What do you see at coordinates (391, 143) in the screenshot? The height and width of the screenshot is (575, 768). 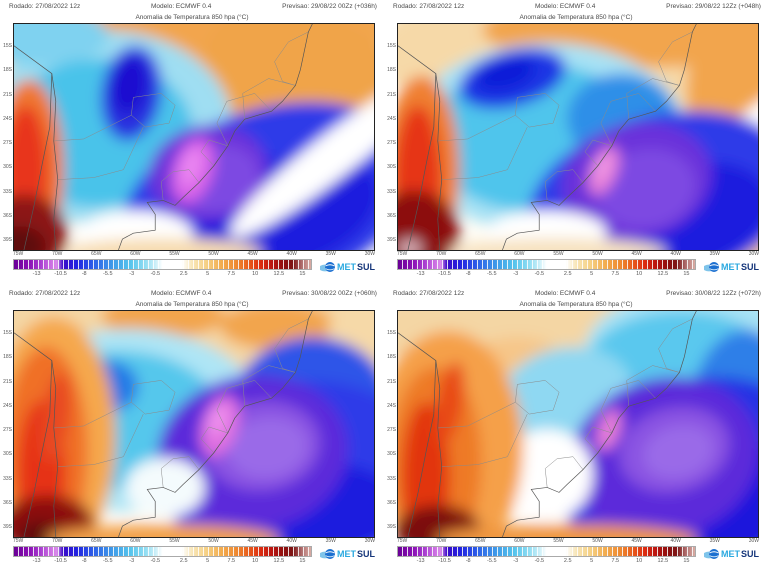 I see `axis-tick-label: 27S` at bounding box center [391, 143].